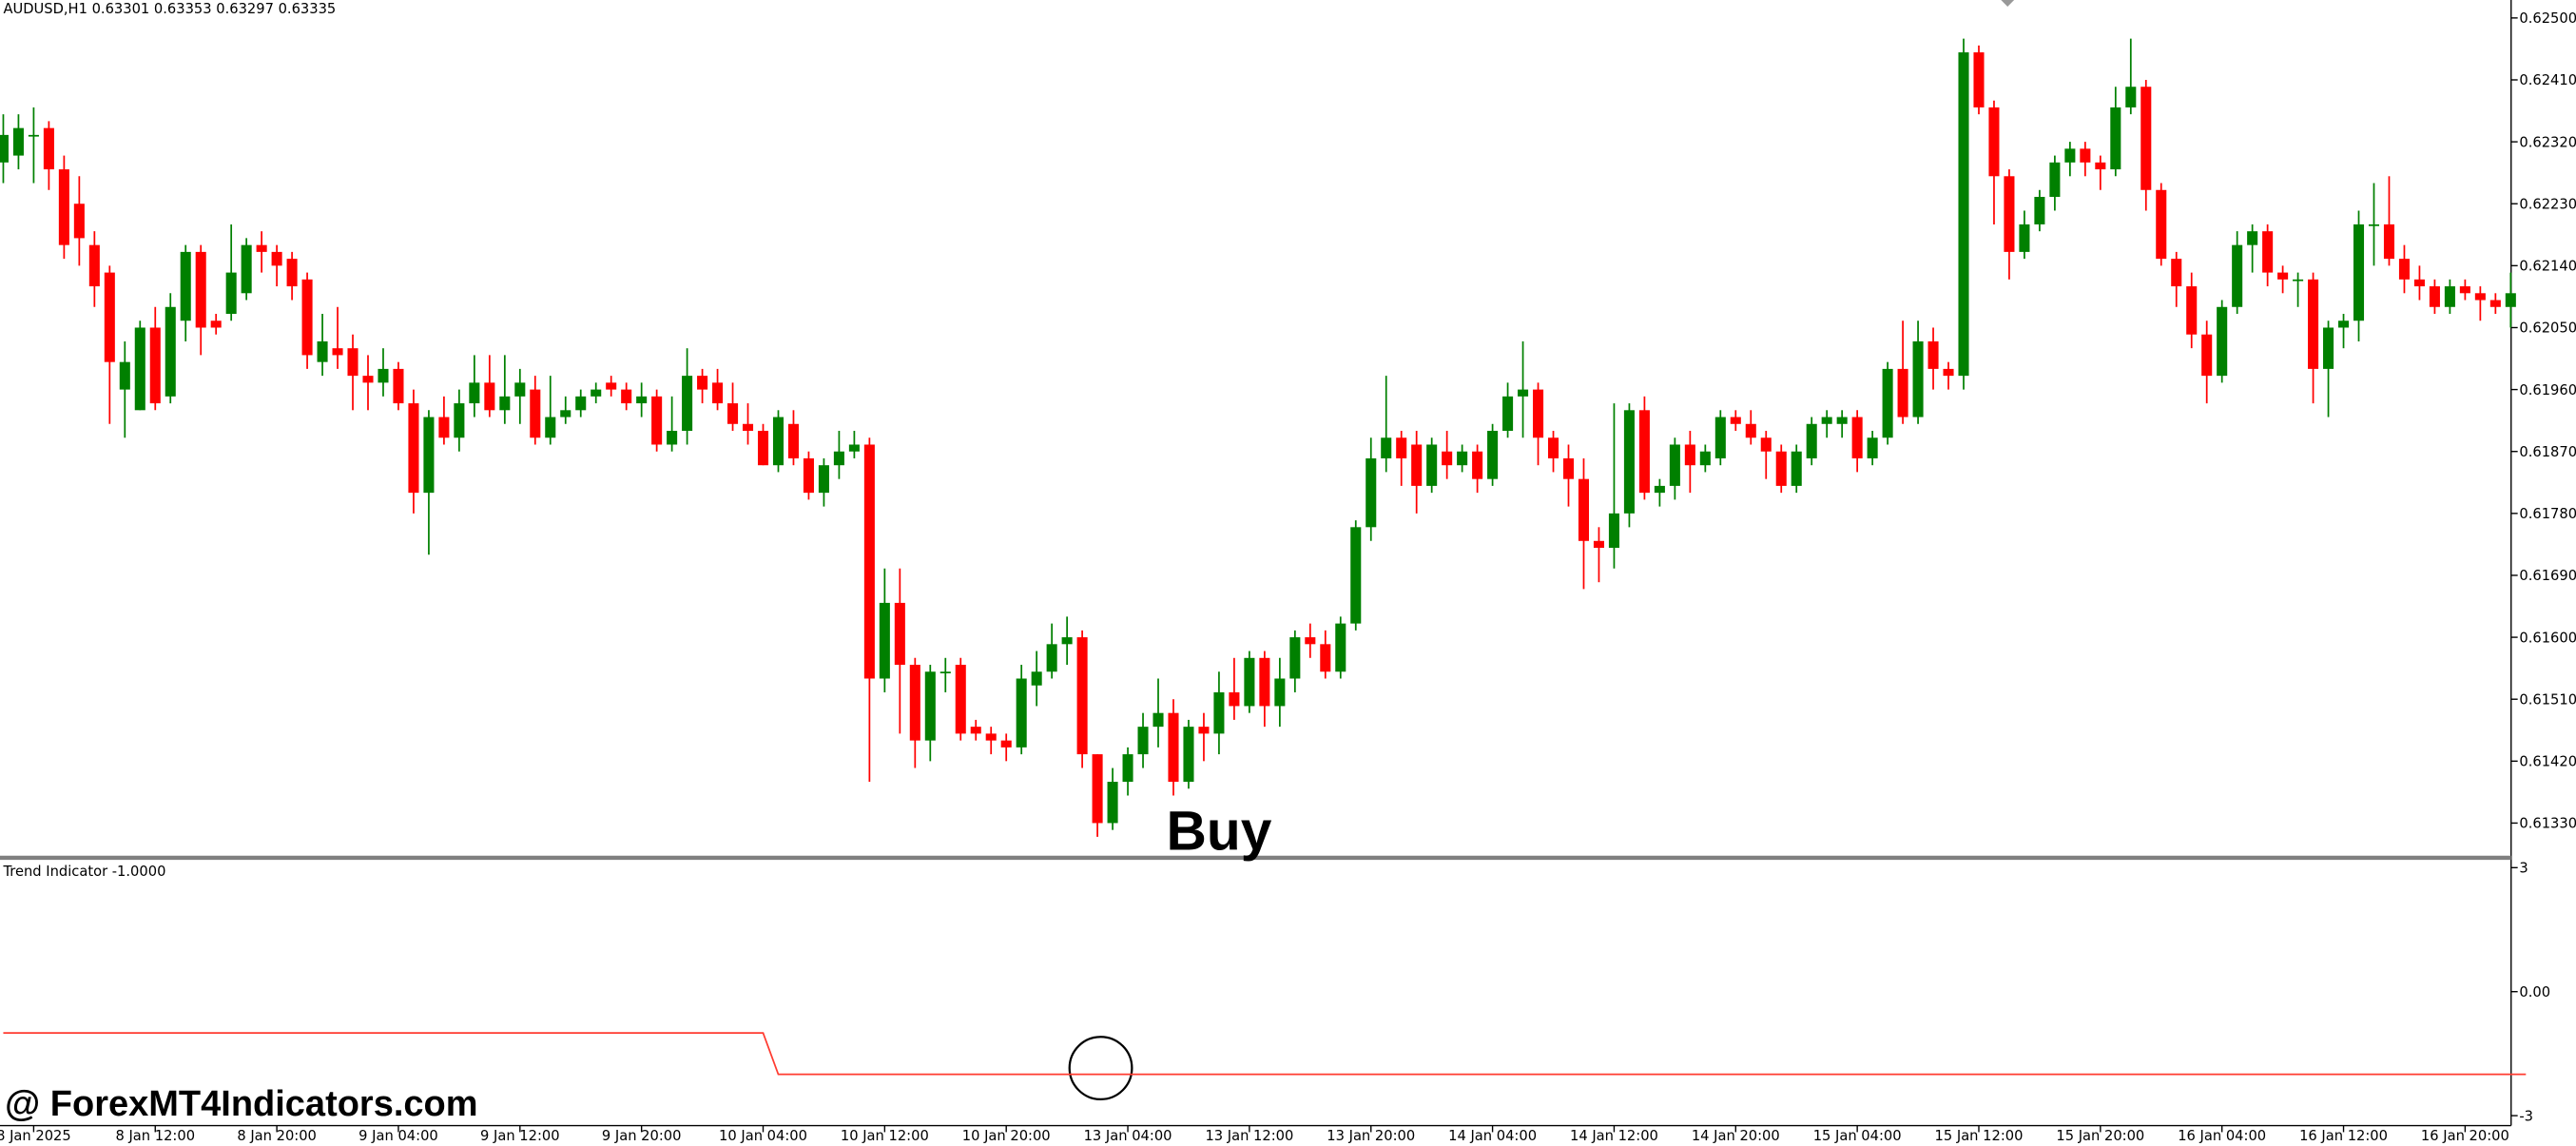 Image resolution: width=2576 pixels, height=1146 pixels. What do you see at coordinates (1100, 1068) in the screenshot?
I see `signal-circle` at bounding box center [1100, 1068].